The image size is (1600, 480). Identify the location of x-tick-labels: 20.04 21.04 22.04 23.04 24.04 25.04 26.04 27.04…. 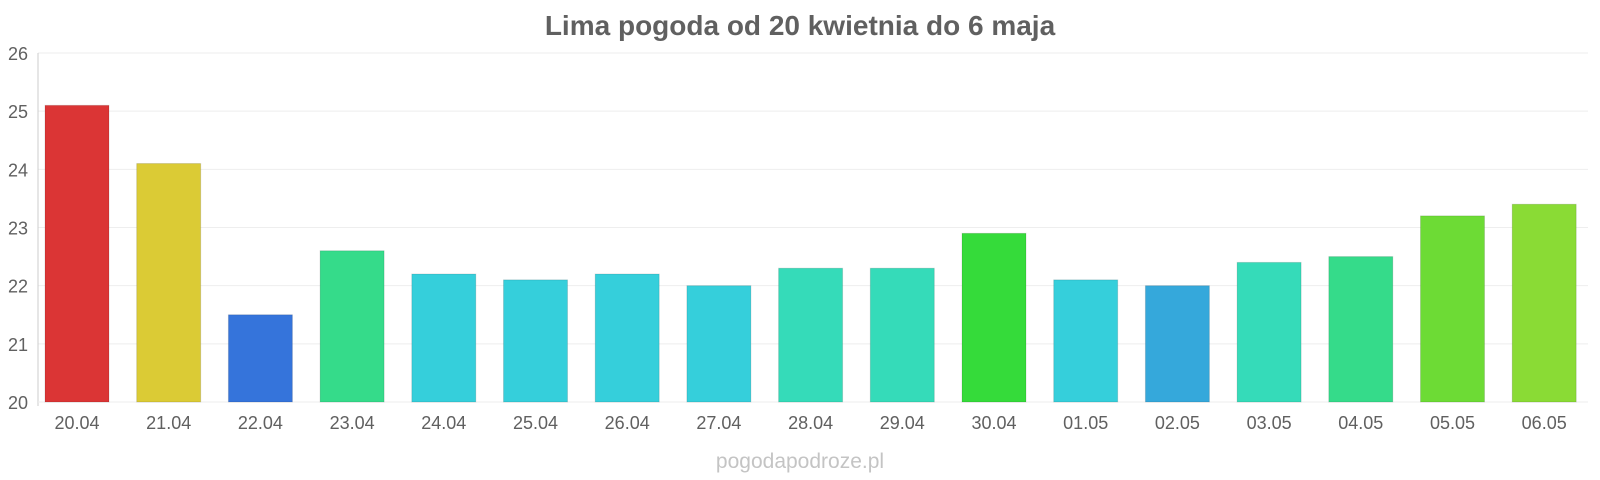
(810, 423).